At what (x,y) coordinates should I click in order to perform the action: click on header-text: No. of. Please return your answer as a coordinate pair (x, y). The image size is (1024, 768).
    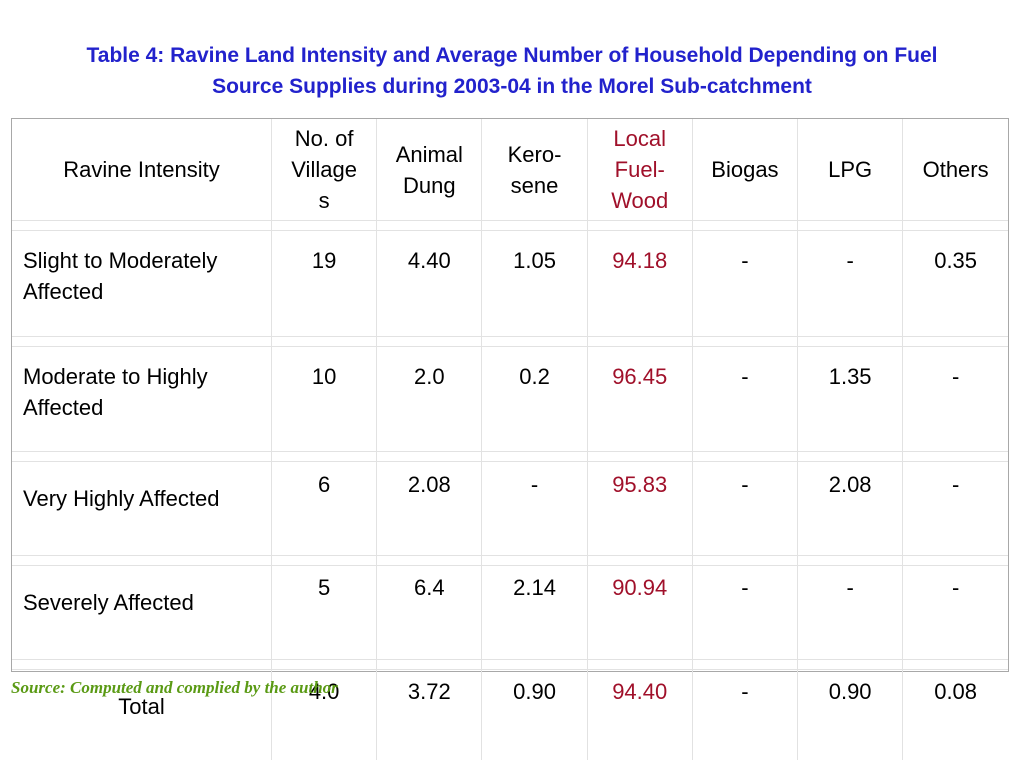
    Looking at the image, I should click on (324, 138).